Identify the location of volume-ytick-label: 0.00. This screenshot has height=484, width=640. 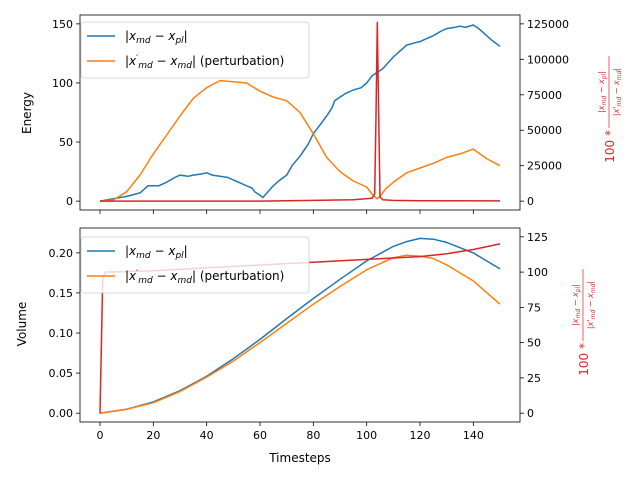
(61, 413).